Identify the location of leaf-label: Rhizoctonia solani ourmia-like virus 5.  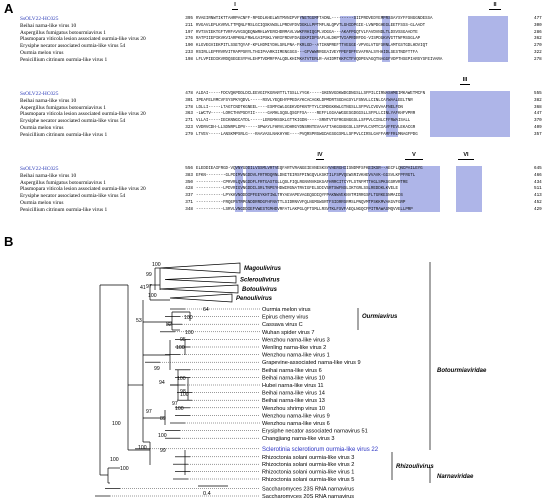
(308, 480).